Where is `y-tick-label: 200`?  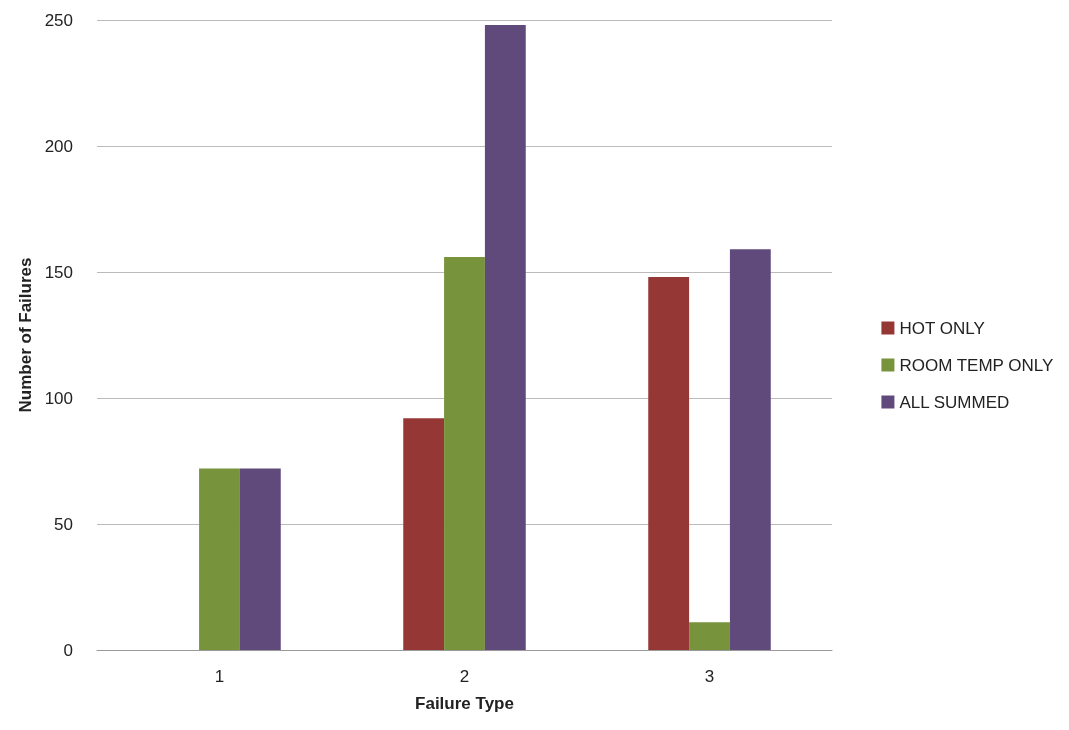
y-tick-label: 200 is located at coordinates (58, 146).